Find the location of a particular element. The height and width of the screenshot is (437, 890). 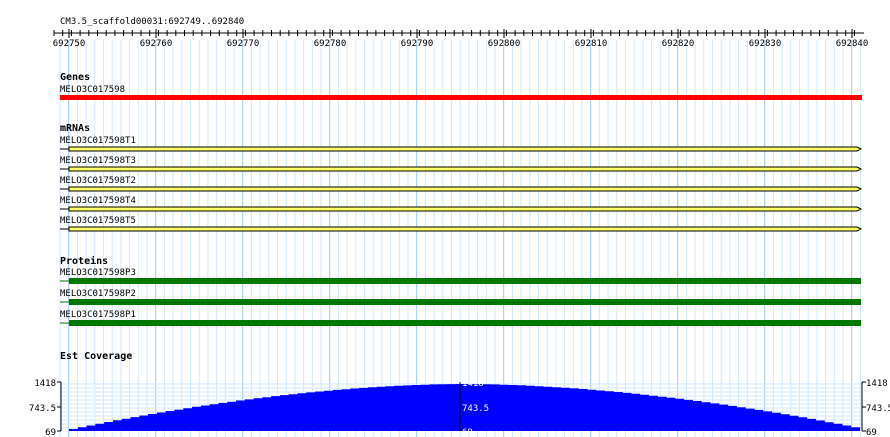

mrnas-track-title: mRNAs is located at coordinates (75, 128).